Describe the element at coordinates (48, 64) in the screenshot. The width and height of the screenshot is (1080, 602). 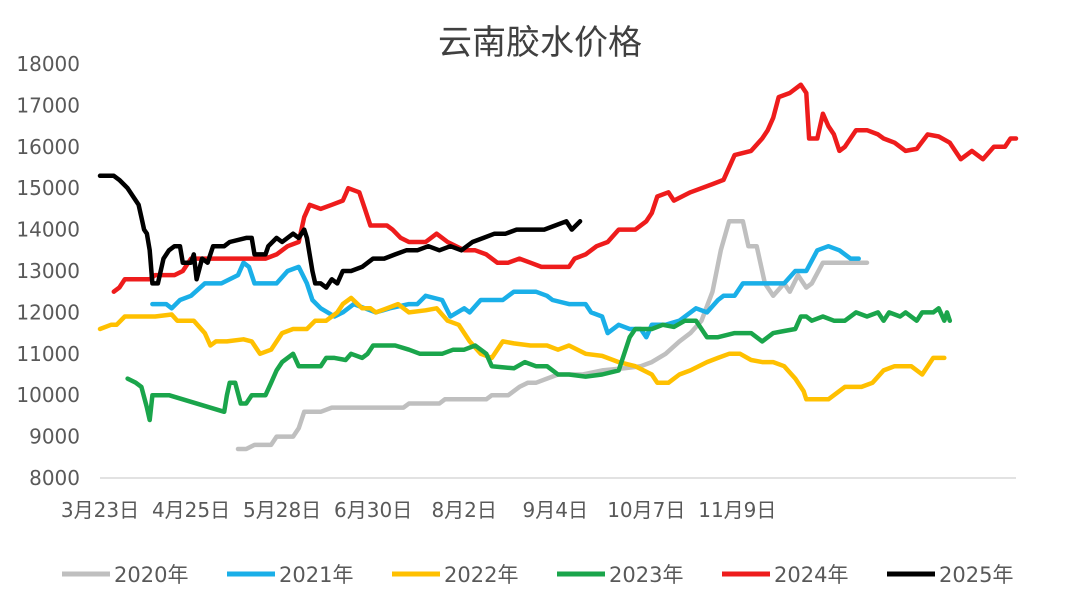
I see `y-tick-label: 18000` at that location.